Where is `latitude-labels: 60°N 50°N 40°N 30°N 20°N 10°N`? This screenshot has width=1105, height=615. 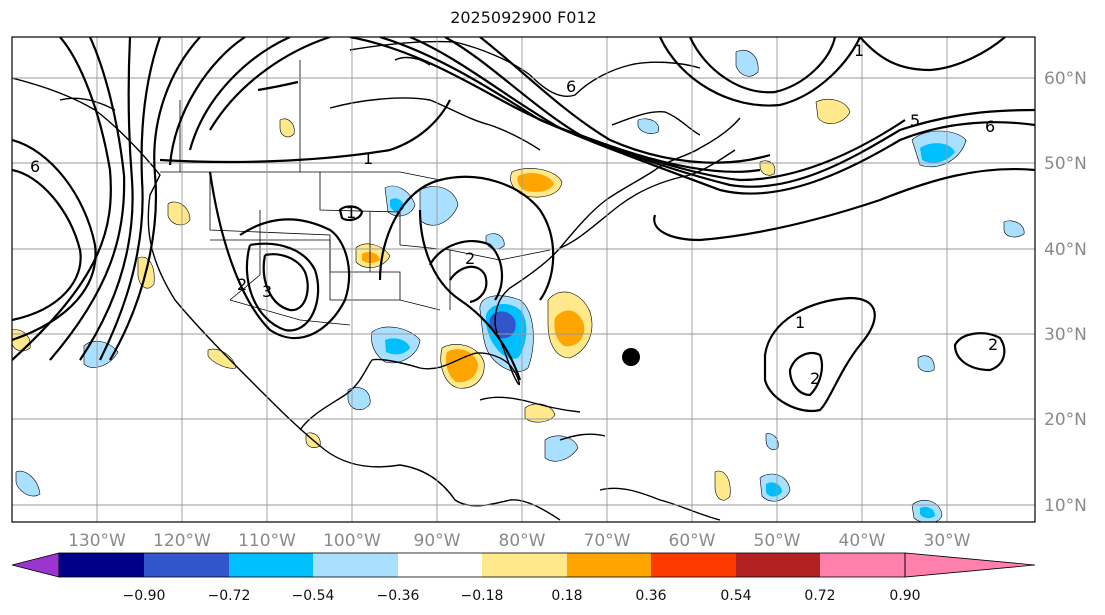 latitude-labels: 60°N 50°N 40°N 30°N 20°N 10°N is located at coordinates (1065, 292).